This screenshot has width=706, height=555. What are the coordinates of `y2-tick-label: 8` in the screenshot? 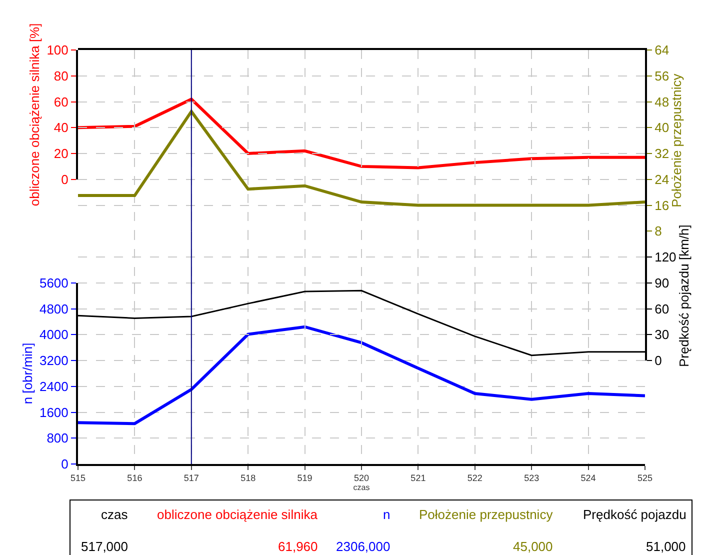 It's located at (658, 231).